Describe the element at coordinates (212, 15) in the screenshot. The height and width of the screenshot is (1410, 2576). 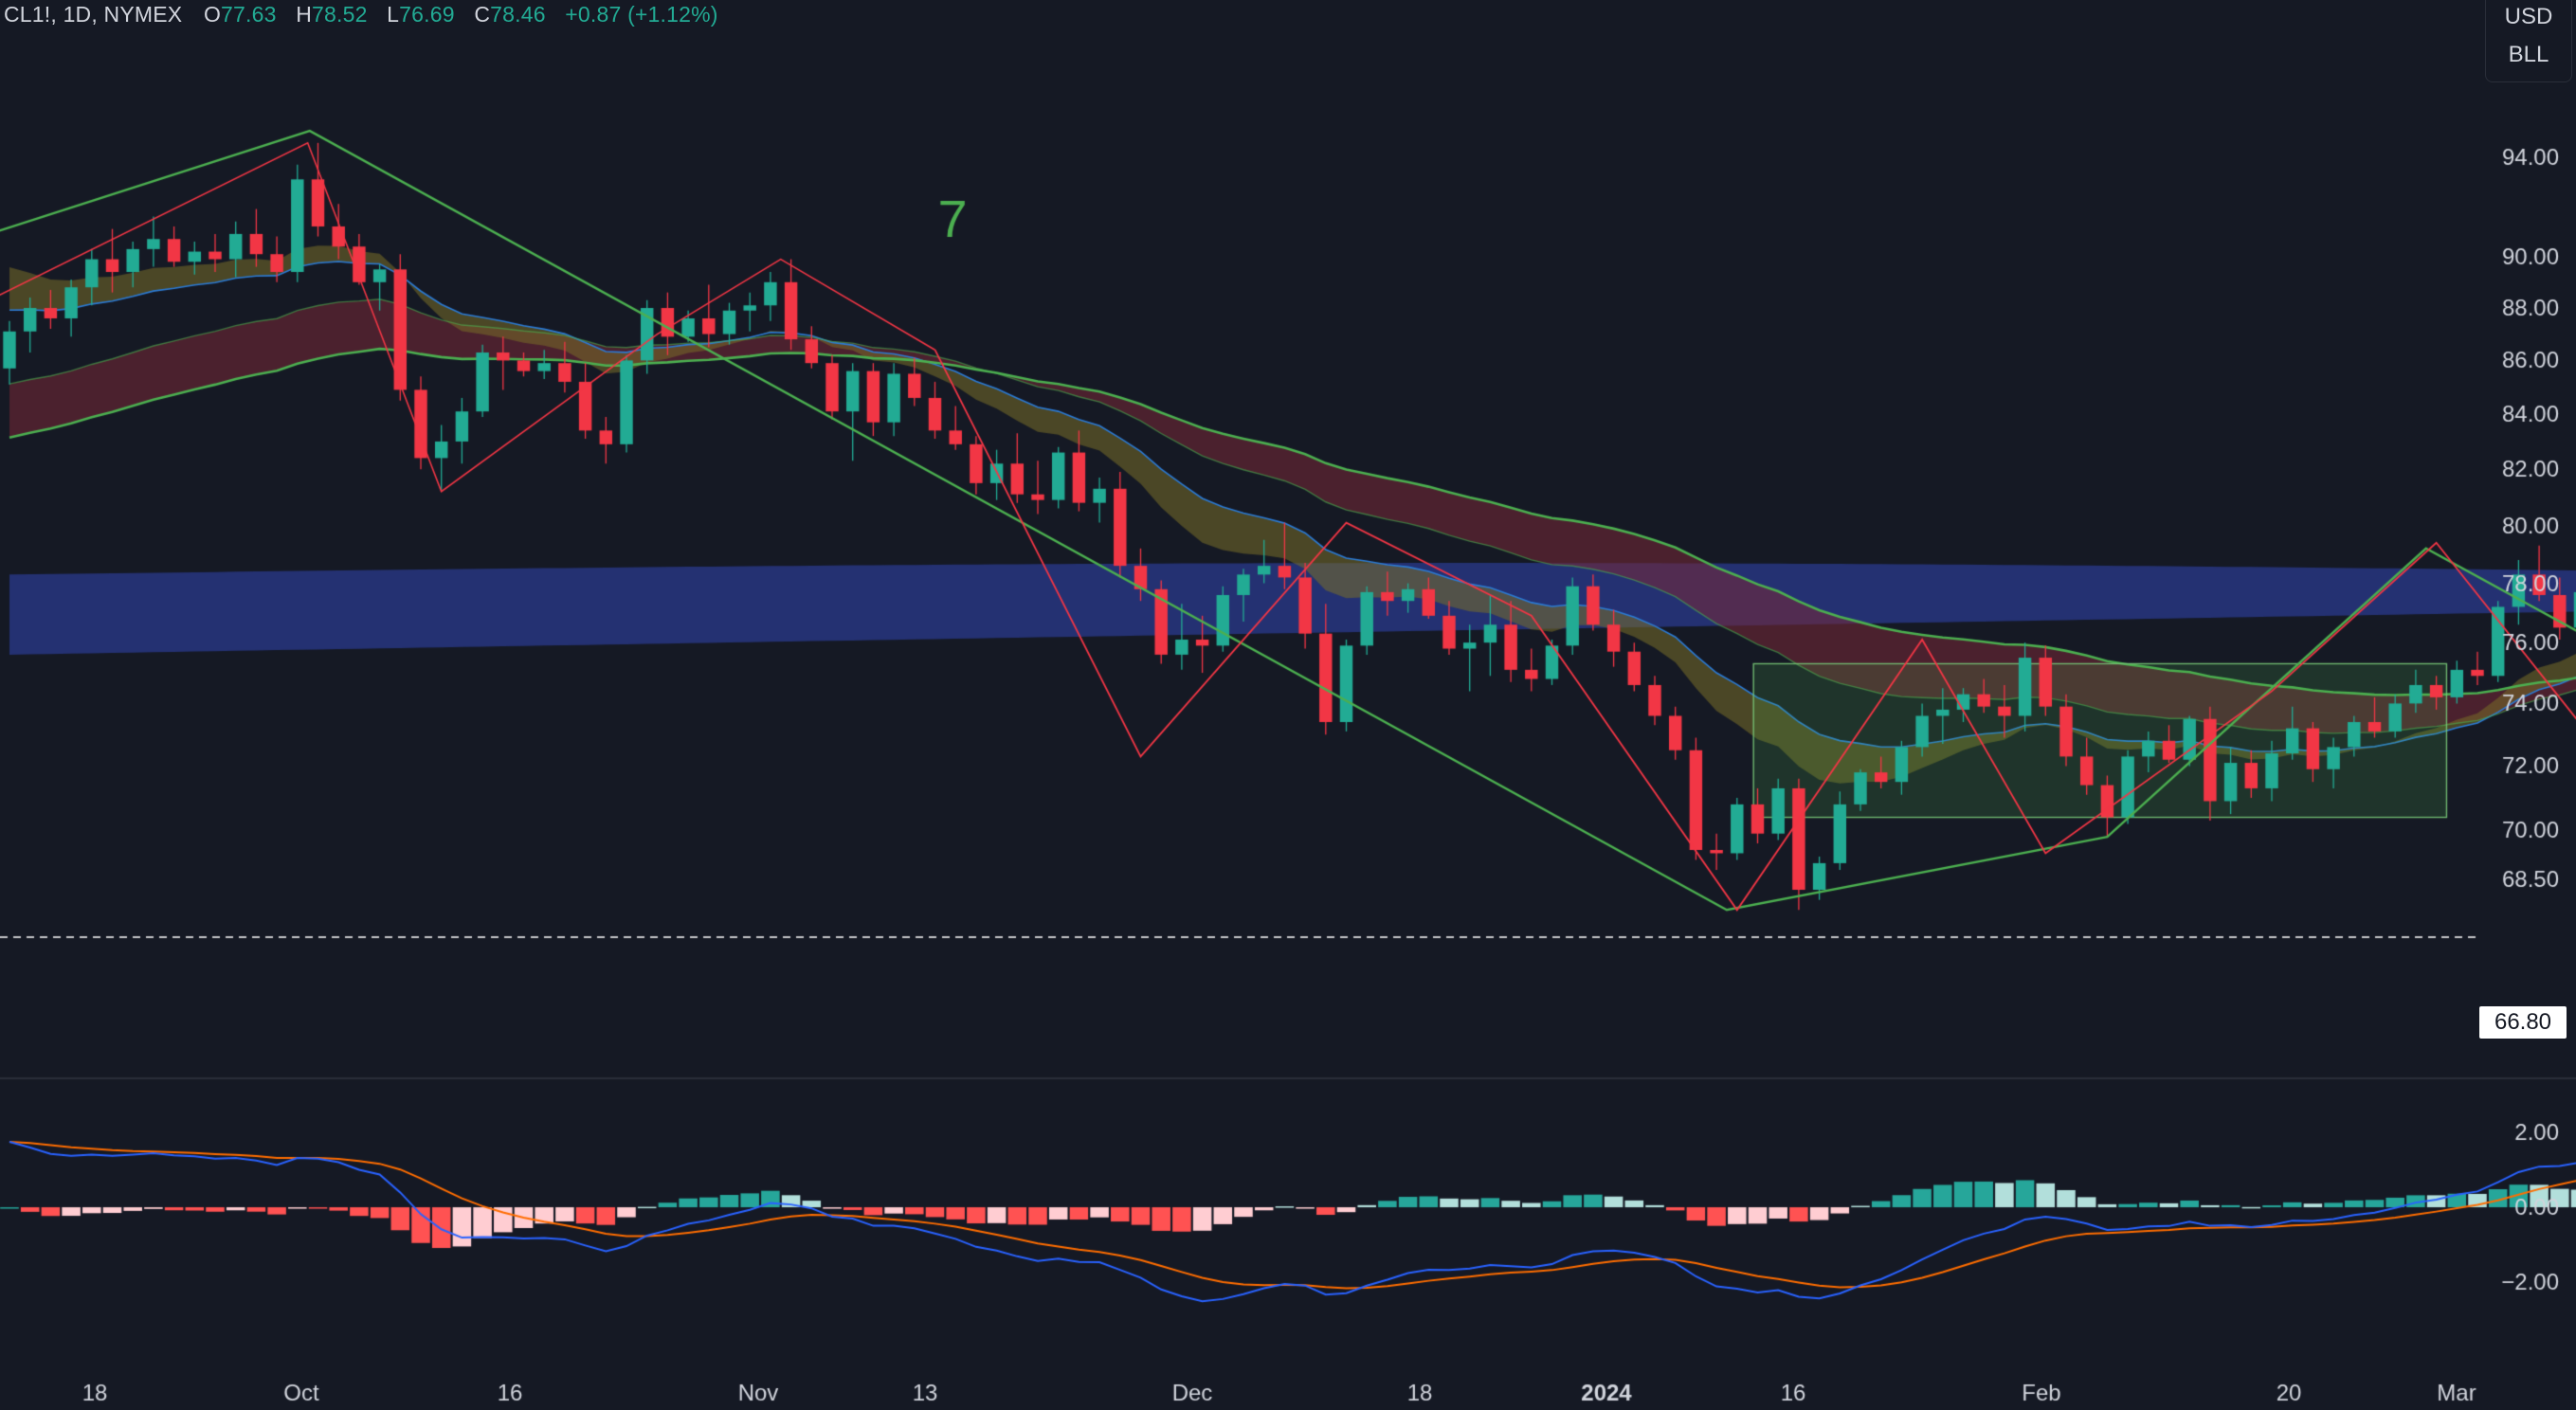
I see `open-label: O` at that location.